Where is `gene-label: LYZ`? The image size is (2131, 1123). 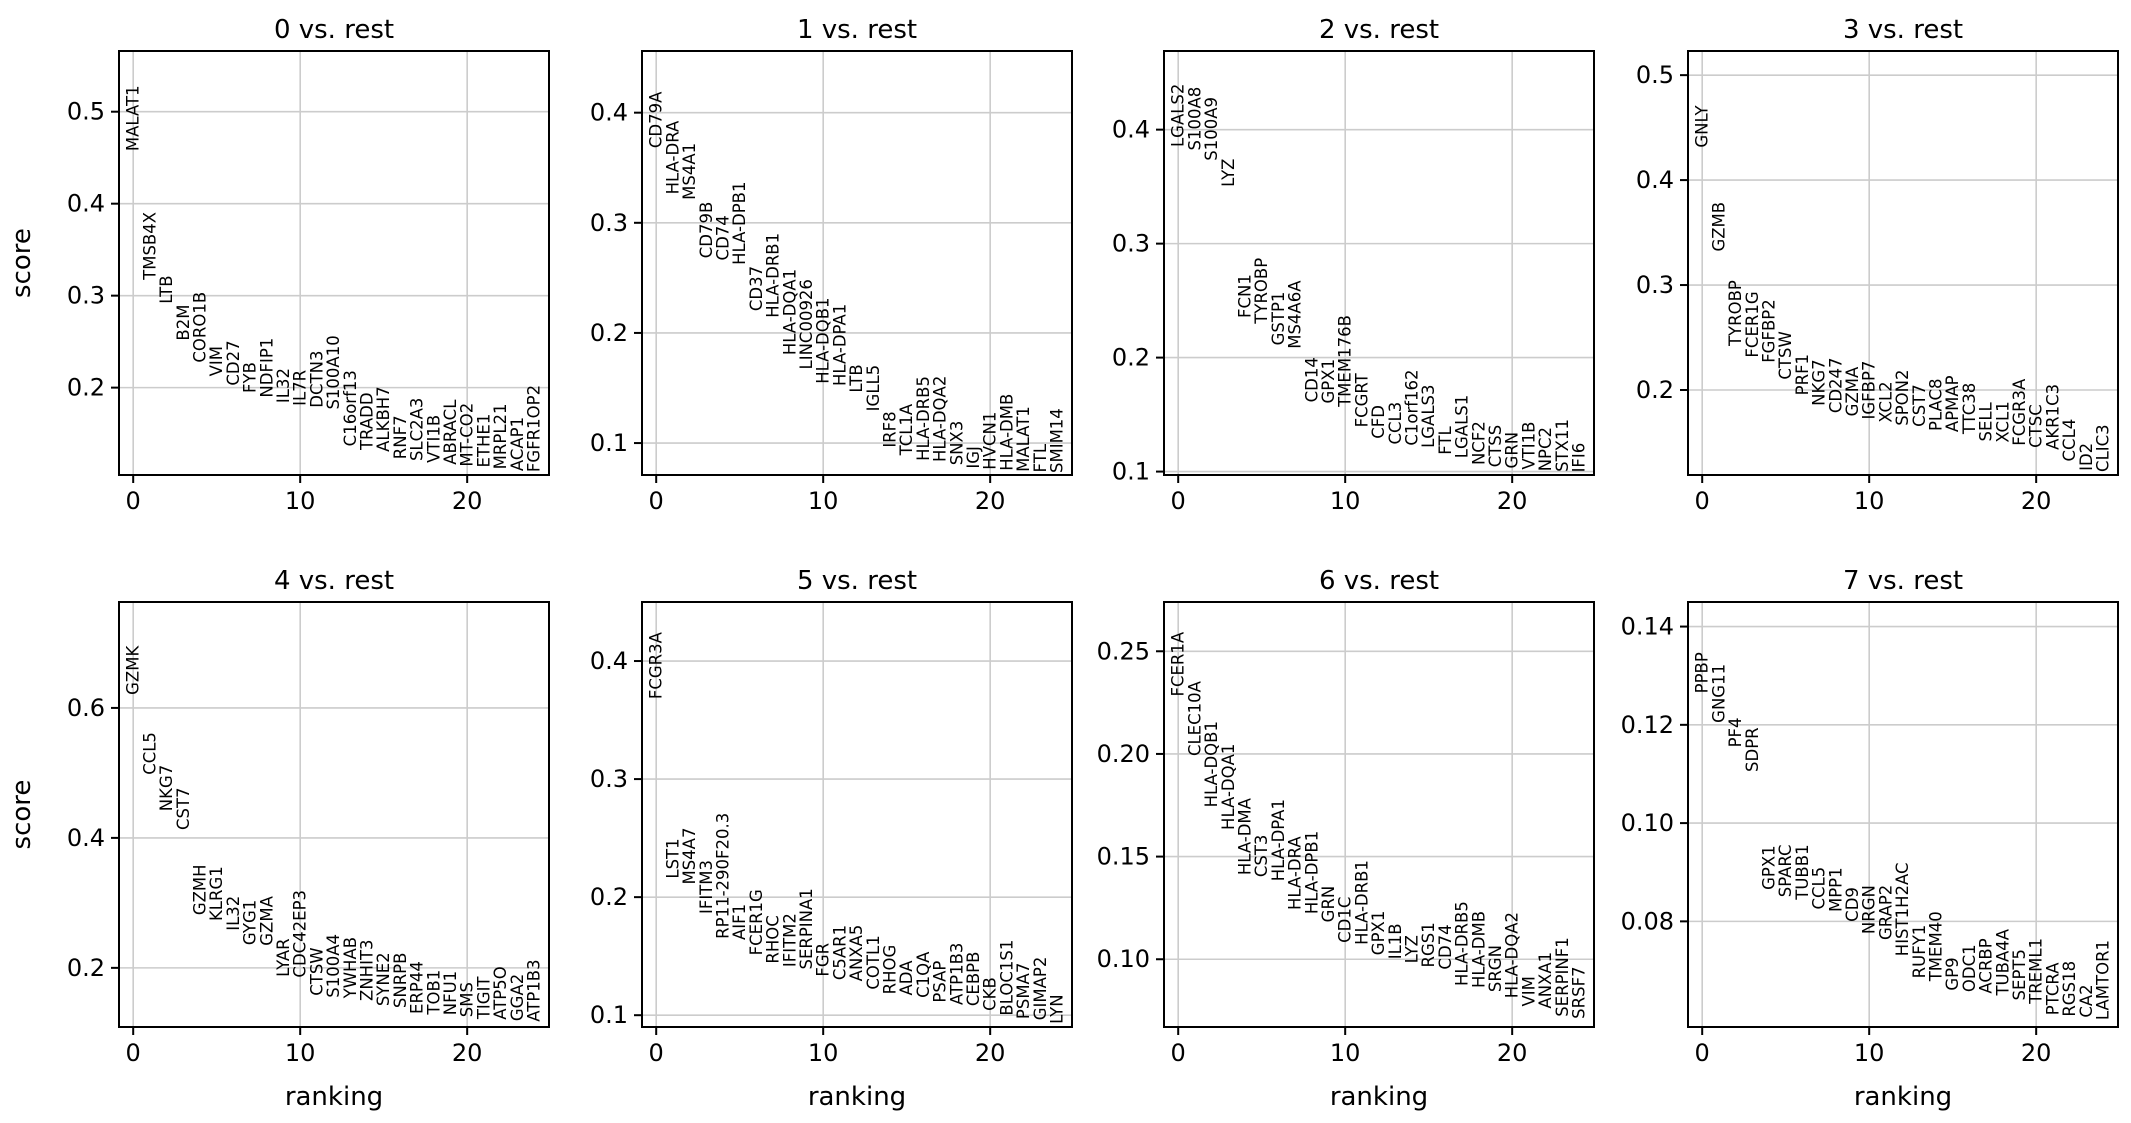
gene-label: LYZ is located at coordinates (1228, 173).